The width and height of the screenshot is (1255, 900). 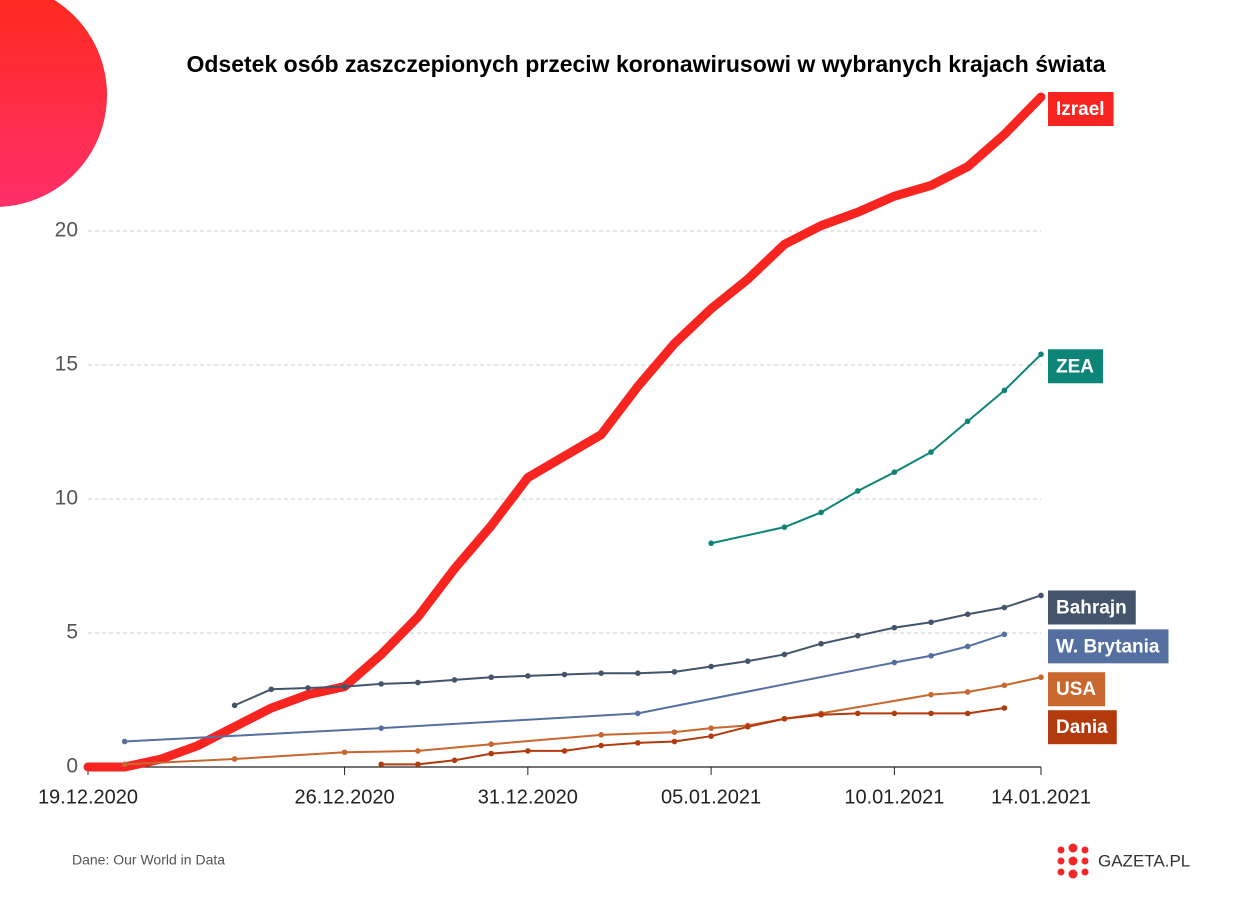 I want to click on legend-label: Izrael, so click(x=1080, y=109).